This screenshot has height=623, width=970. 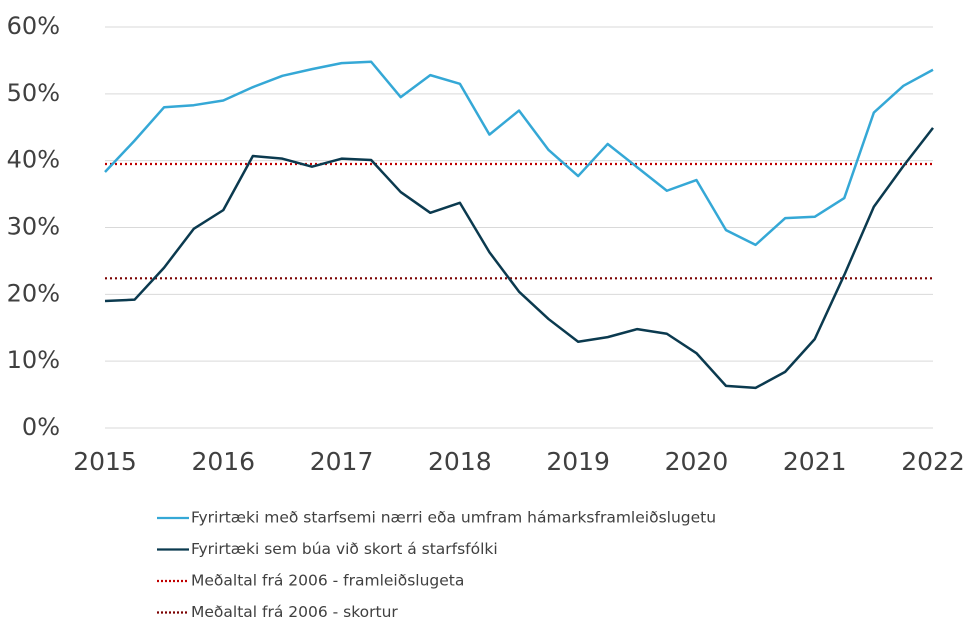 I want to click on y-tick-label: 50%, so click(x=33, y=93).